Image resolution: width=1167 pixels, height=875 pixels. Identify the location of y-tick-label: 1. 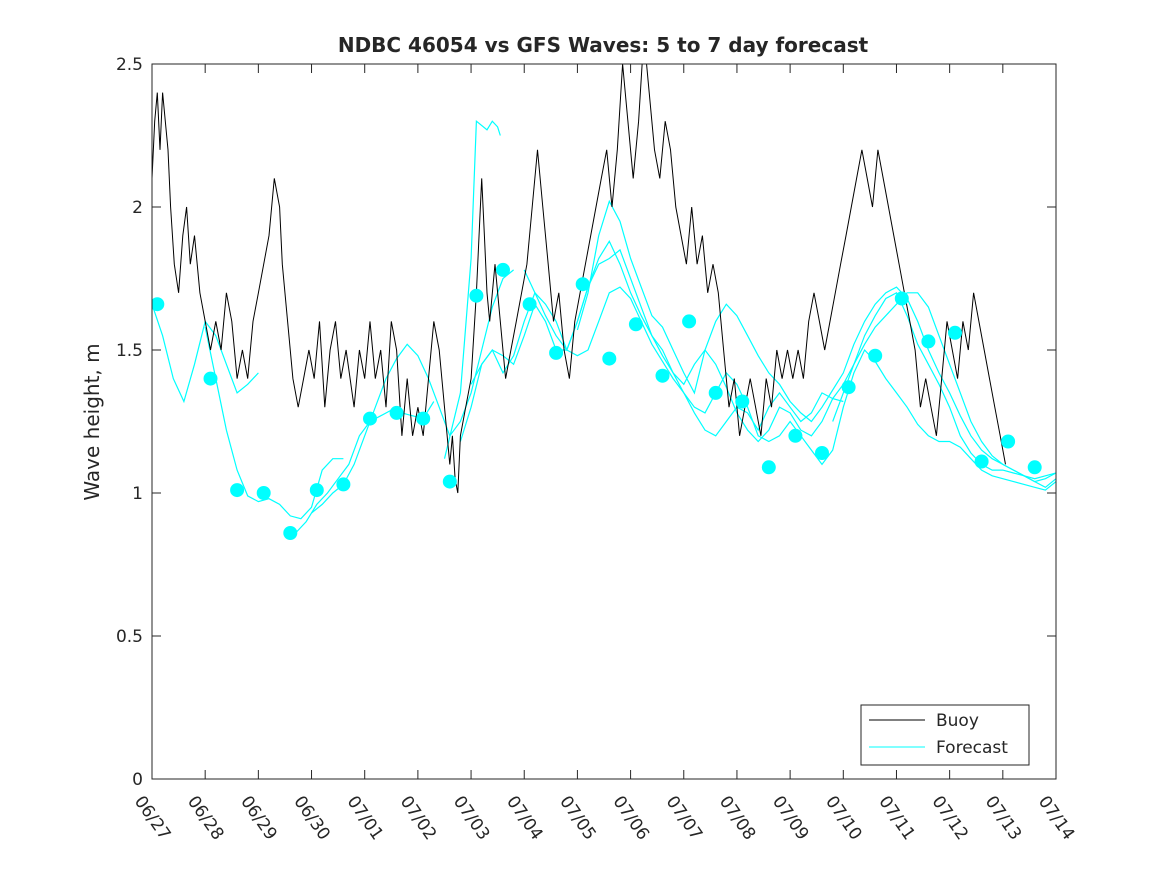
(137, 494).